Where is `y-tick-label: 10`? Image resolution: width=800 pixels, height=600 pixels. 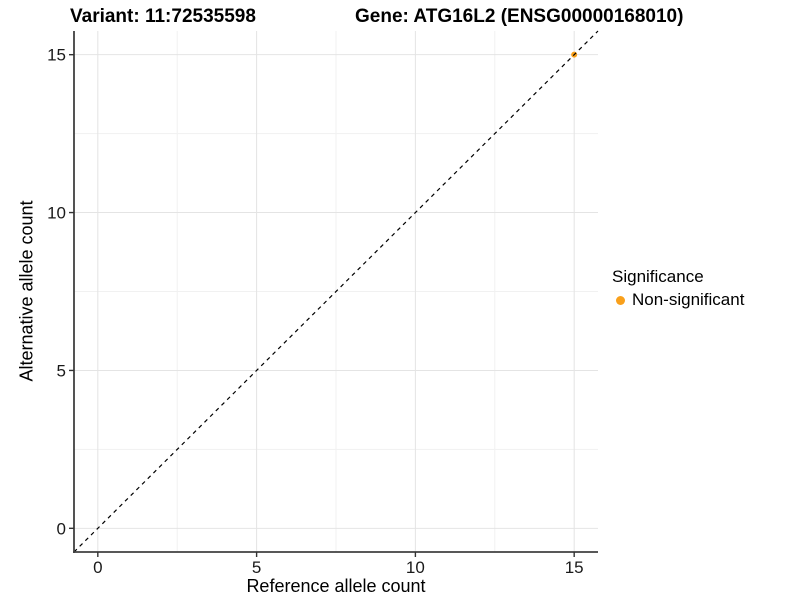
y-tick-label: 10 is located at coordinates (56, 213).